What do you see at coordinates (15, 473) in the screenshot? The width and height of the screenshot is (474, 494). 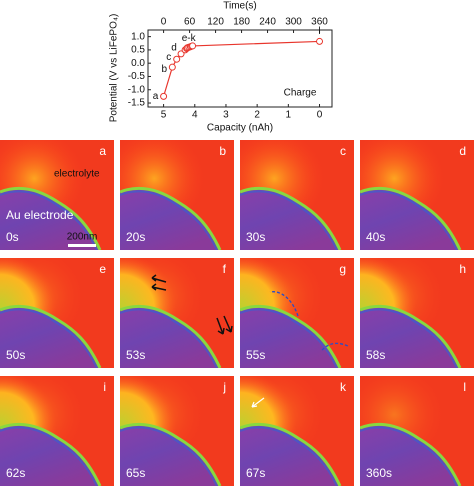 I see `panel-time: 62s` at bounding box center [15, 473].